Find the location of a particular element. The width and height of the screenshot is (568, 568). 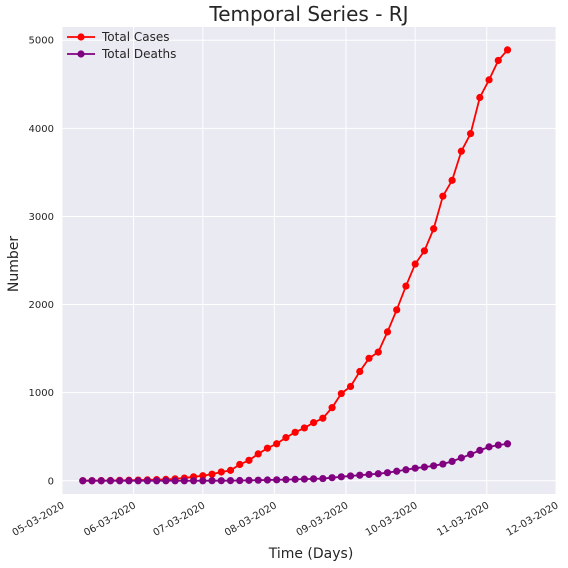

x-tick-label: 09-03-2020 is located at coordinates (323, 519).